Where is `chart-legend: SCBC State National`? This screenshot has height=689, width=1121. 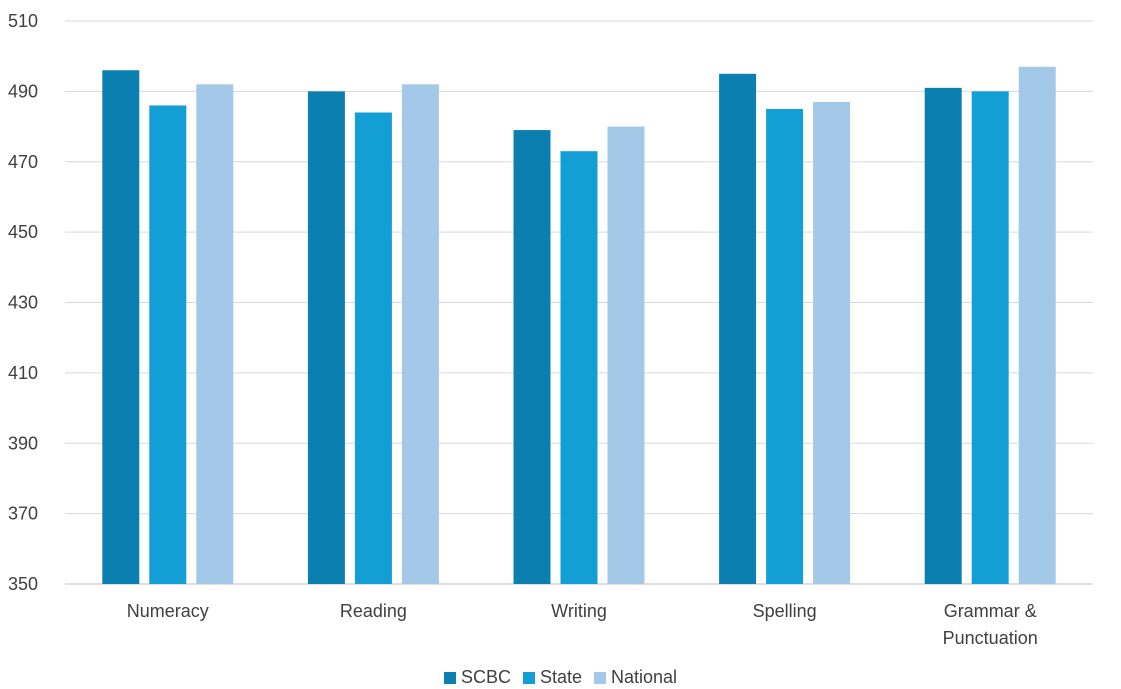 chart-legend: SCBC State National is located at coordinates (560, 677).